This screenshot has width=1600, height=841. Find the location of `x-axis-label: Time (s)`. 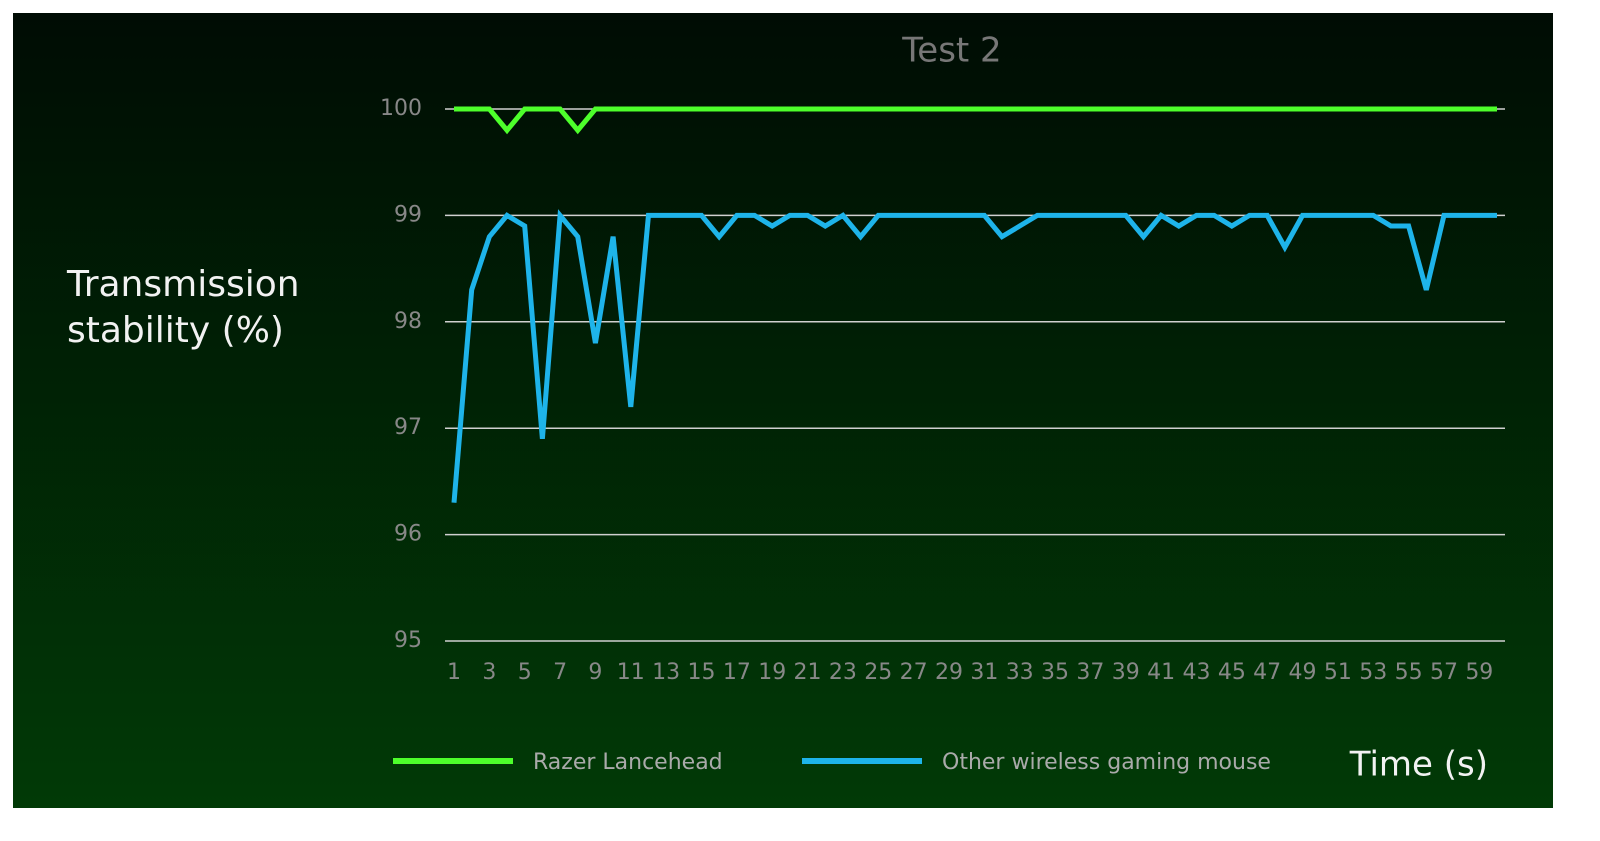

x-axis-label: Time (s) is located at coordinates (1418, 765).